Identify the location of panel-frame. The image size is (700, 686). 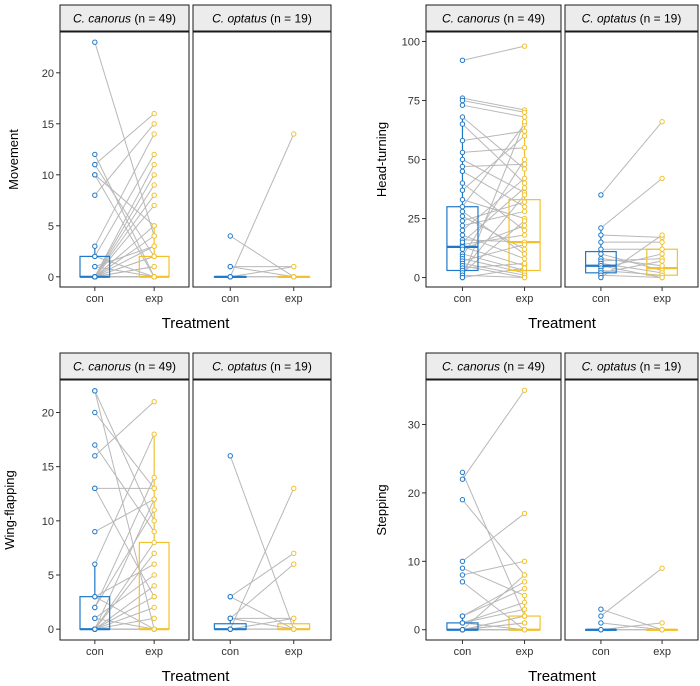
(262, 510).